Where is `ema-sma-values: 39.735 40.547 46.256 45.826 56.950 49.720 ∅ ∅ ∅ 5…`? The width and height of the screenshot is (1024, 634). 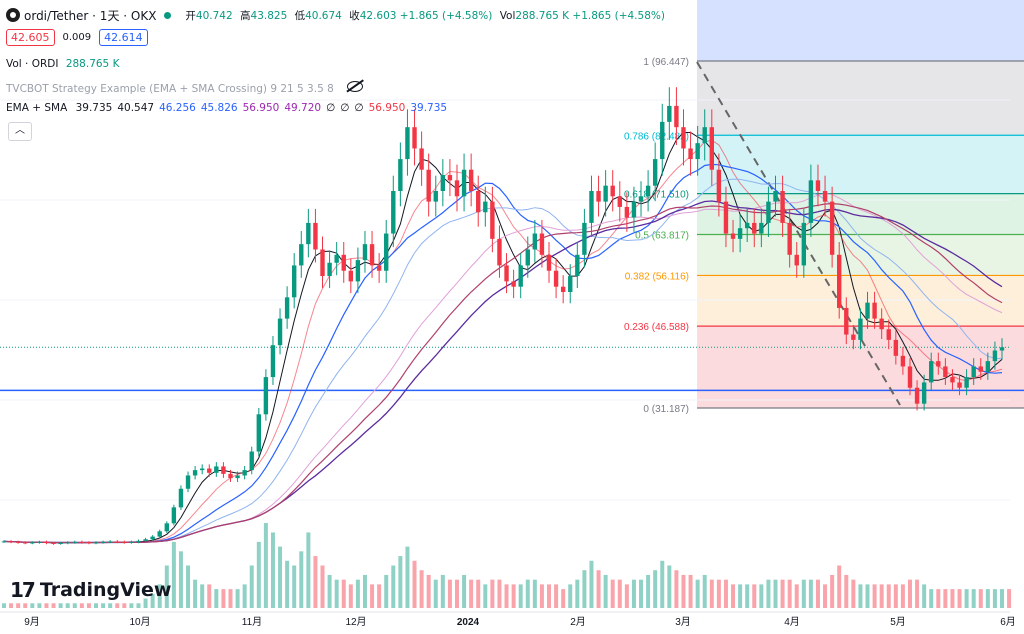
ema-sma-values: 39.735 40.547 46.256 45.826 56.950 49.720 ∅ ∅ ∅ 5… is located at coordinates (259, 108).